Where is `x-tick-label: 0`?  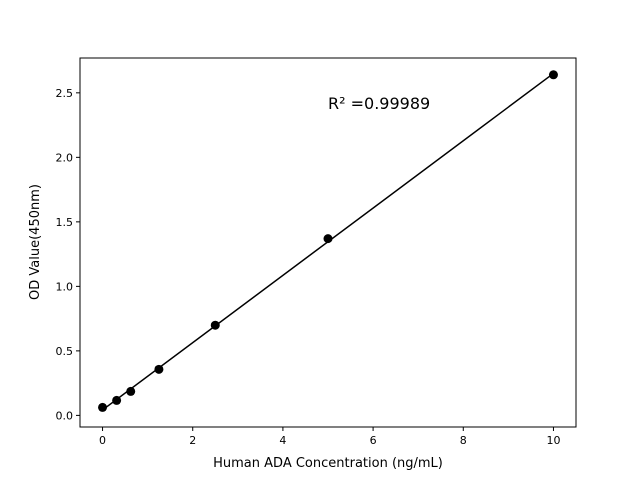 x-tick-label: 0 is located at coordinates (102, 440).